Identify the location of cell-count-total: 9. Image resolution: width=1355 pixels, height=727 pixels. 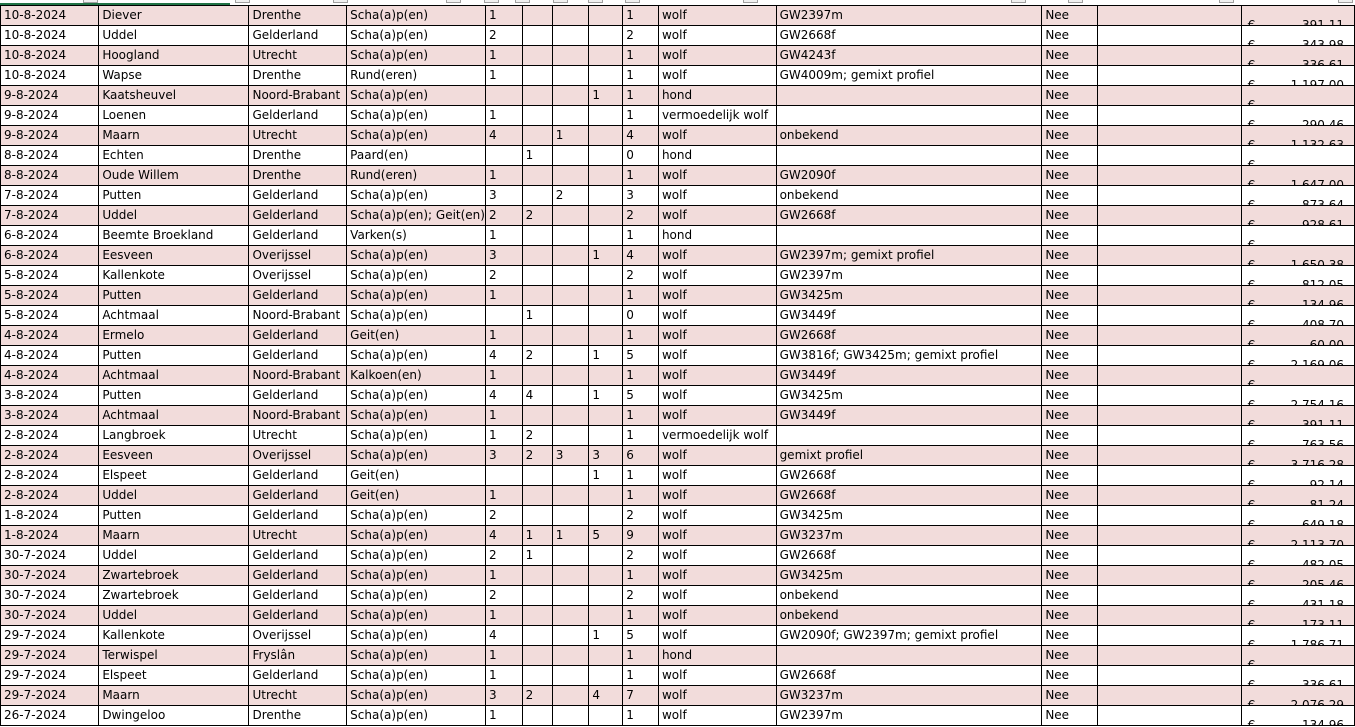
(640, 535).